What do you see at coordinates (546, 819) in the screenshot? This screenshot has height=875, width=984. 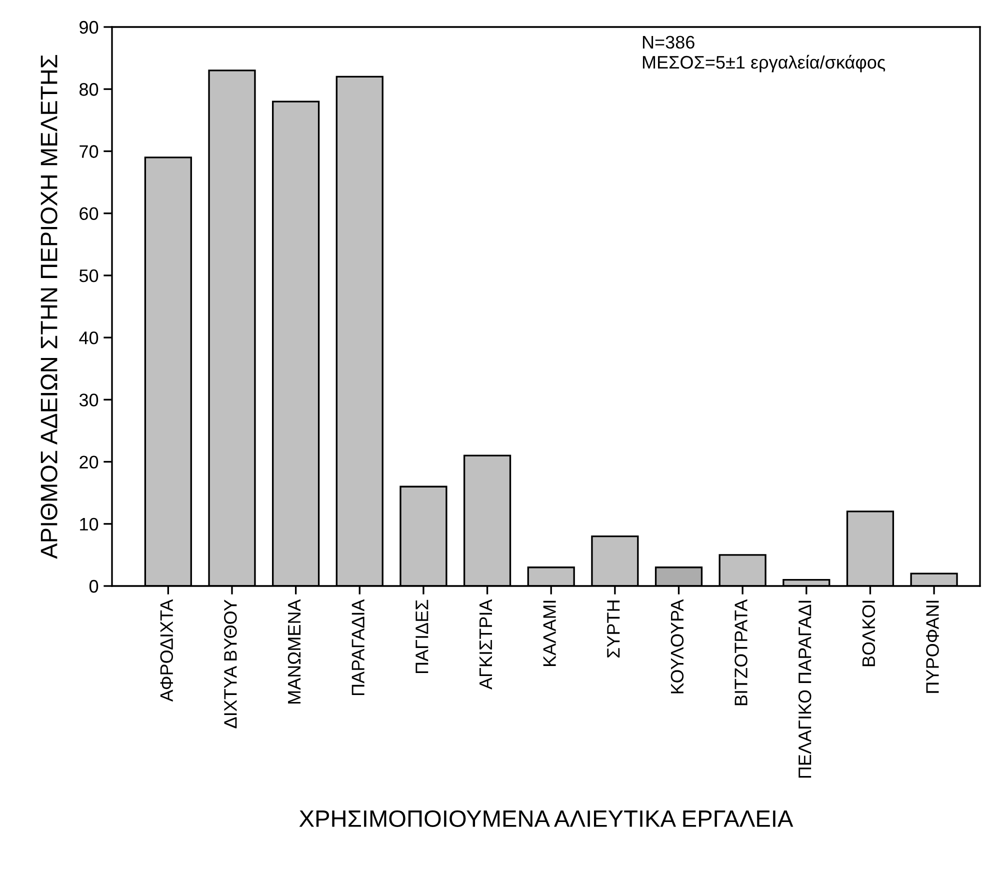 I see `x-axis-title: ΧΡΗΣΙΜΟΠΟΙΟΥΜΕΝΑ ΑΛΙΕΥΤΙΚΑ ΕΡΓΑΛΕΙΑ` at bounding box center [546, 819].